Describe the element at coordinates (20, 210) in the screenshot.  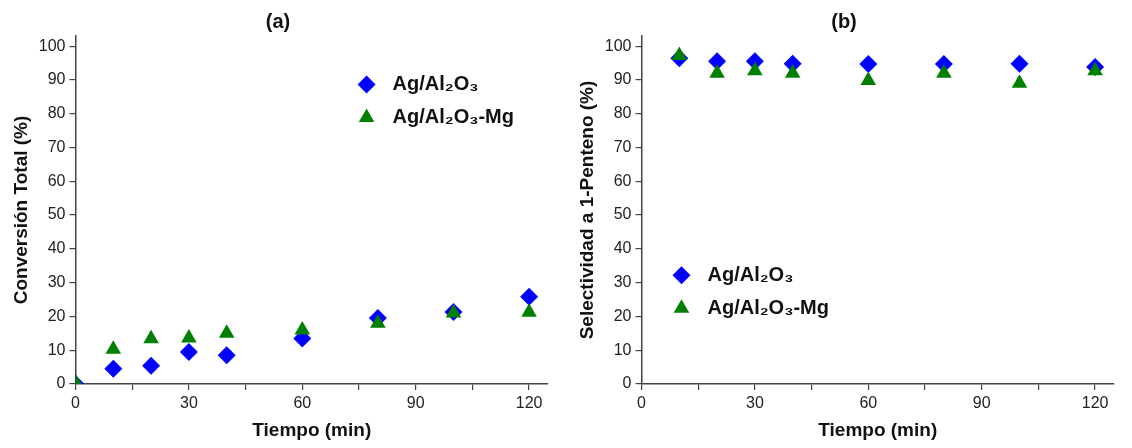
I see `y-axis-title: Conversión Total (%)` at that location.